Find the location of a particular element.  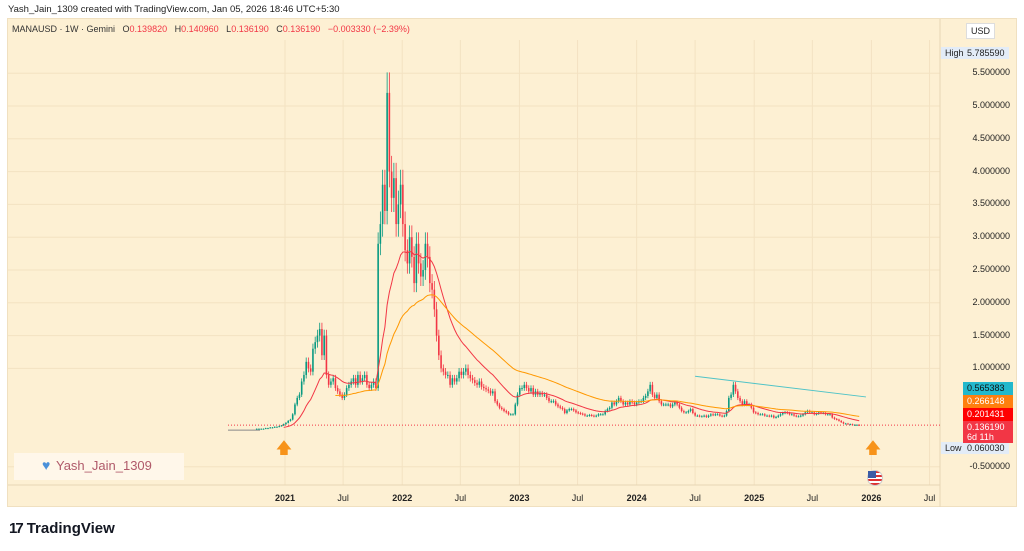

currency-button: USD is located at coordinates (981, 31).